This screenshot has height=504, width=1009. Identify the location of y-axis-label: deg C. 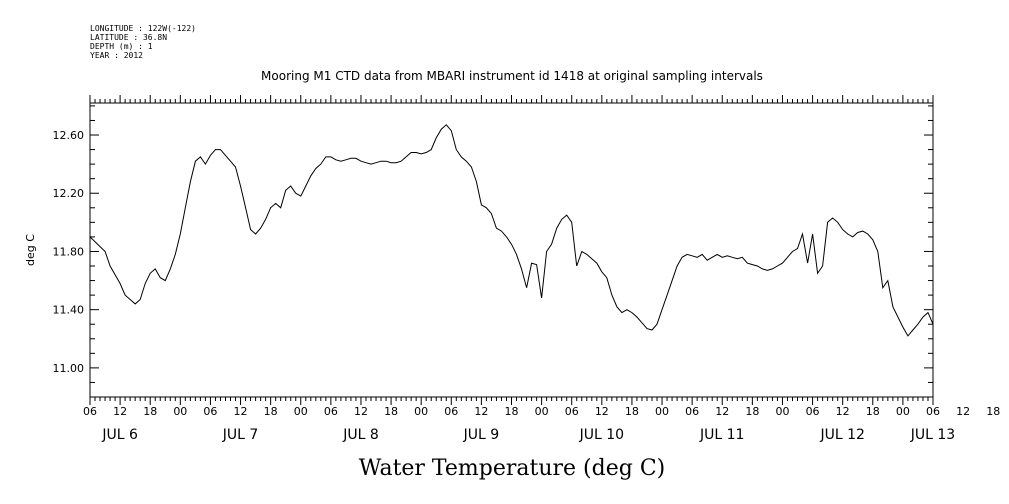
(30, 250).